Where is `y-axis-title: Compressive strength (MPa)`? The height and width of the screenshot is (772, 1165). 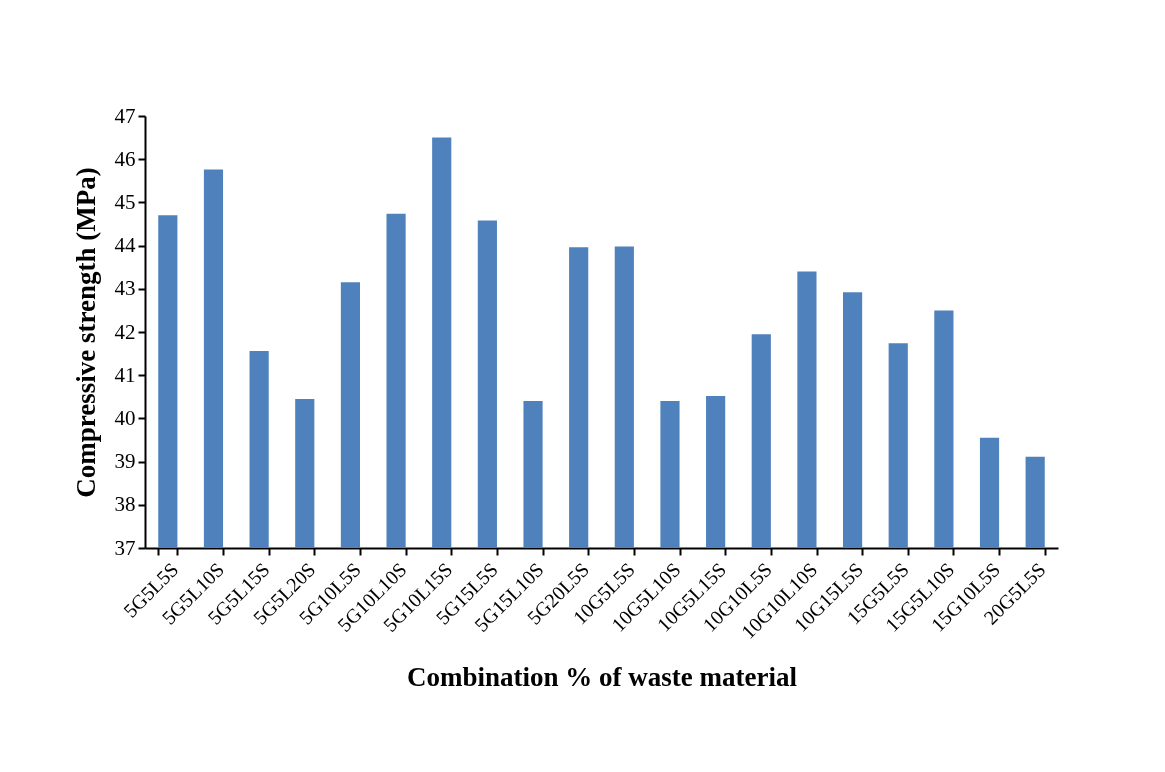 y-axis-title: Compressive strength (MPa) is located at coordinates (85, 332).